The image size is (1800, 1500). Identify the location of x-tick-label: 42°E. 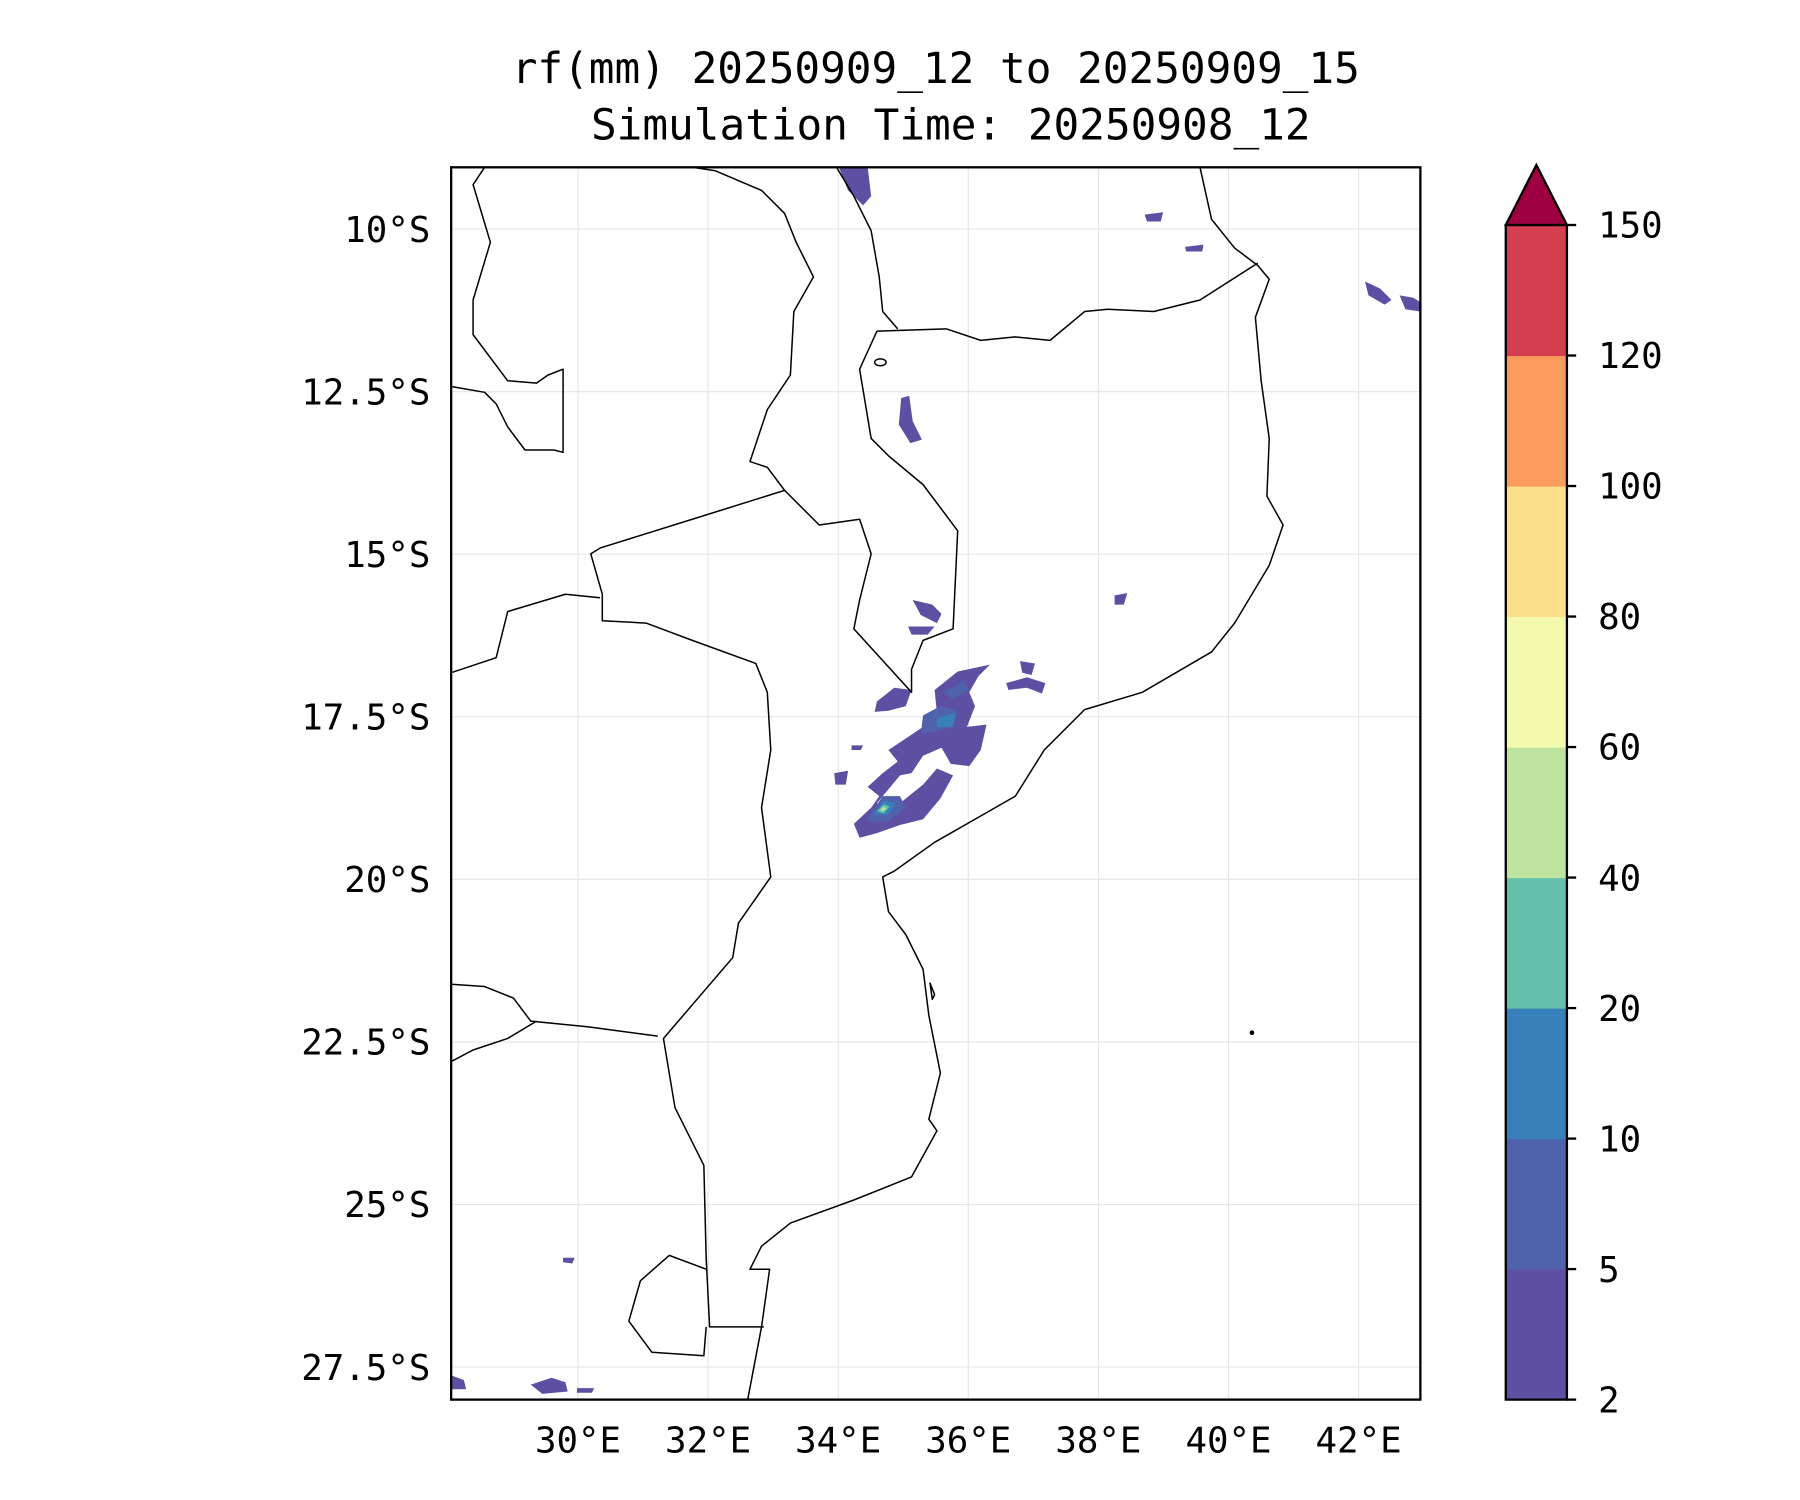
(1359, 1441).